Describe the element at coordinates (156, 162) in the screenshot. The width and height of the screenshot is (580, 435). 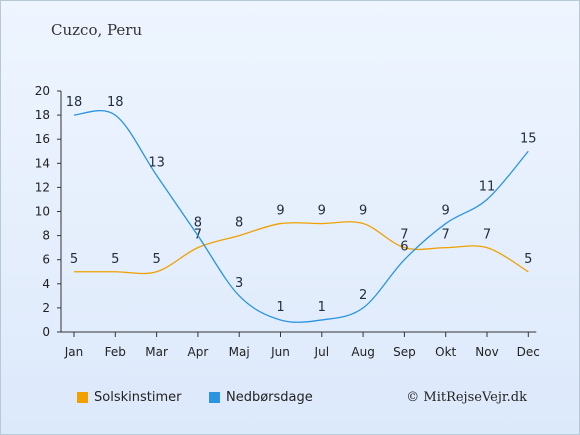
I see `data-label-nedborsdage: 13` at that location.